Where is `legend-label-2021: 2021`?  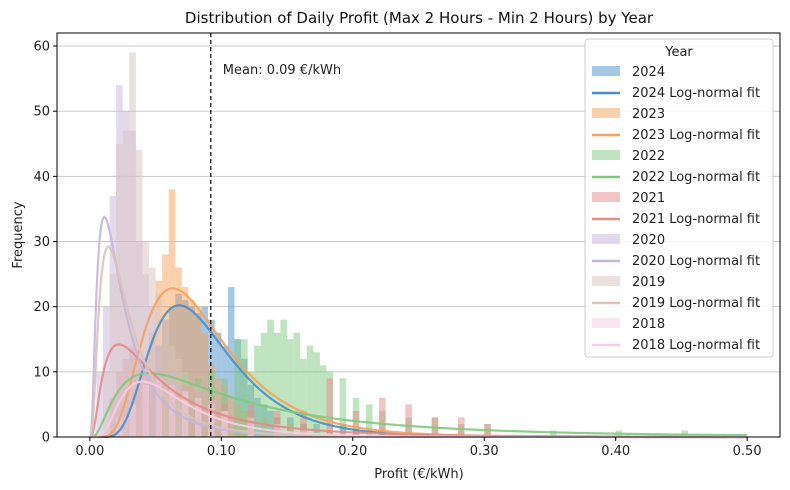 legend-label-2021: 2021 is located at coordinates (648, 198).